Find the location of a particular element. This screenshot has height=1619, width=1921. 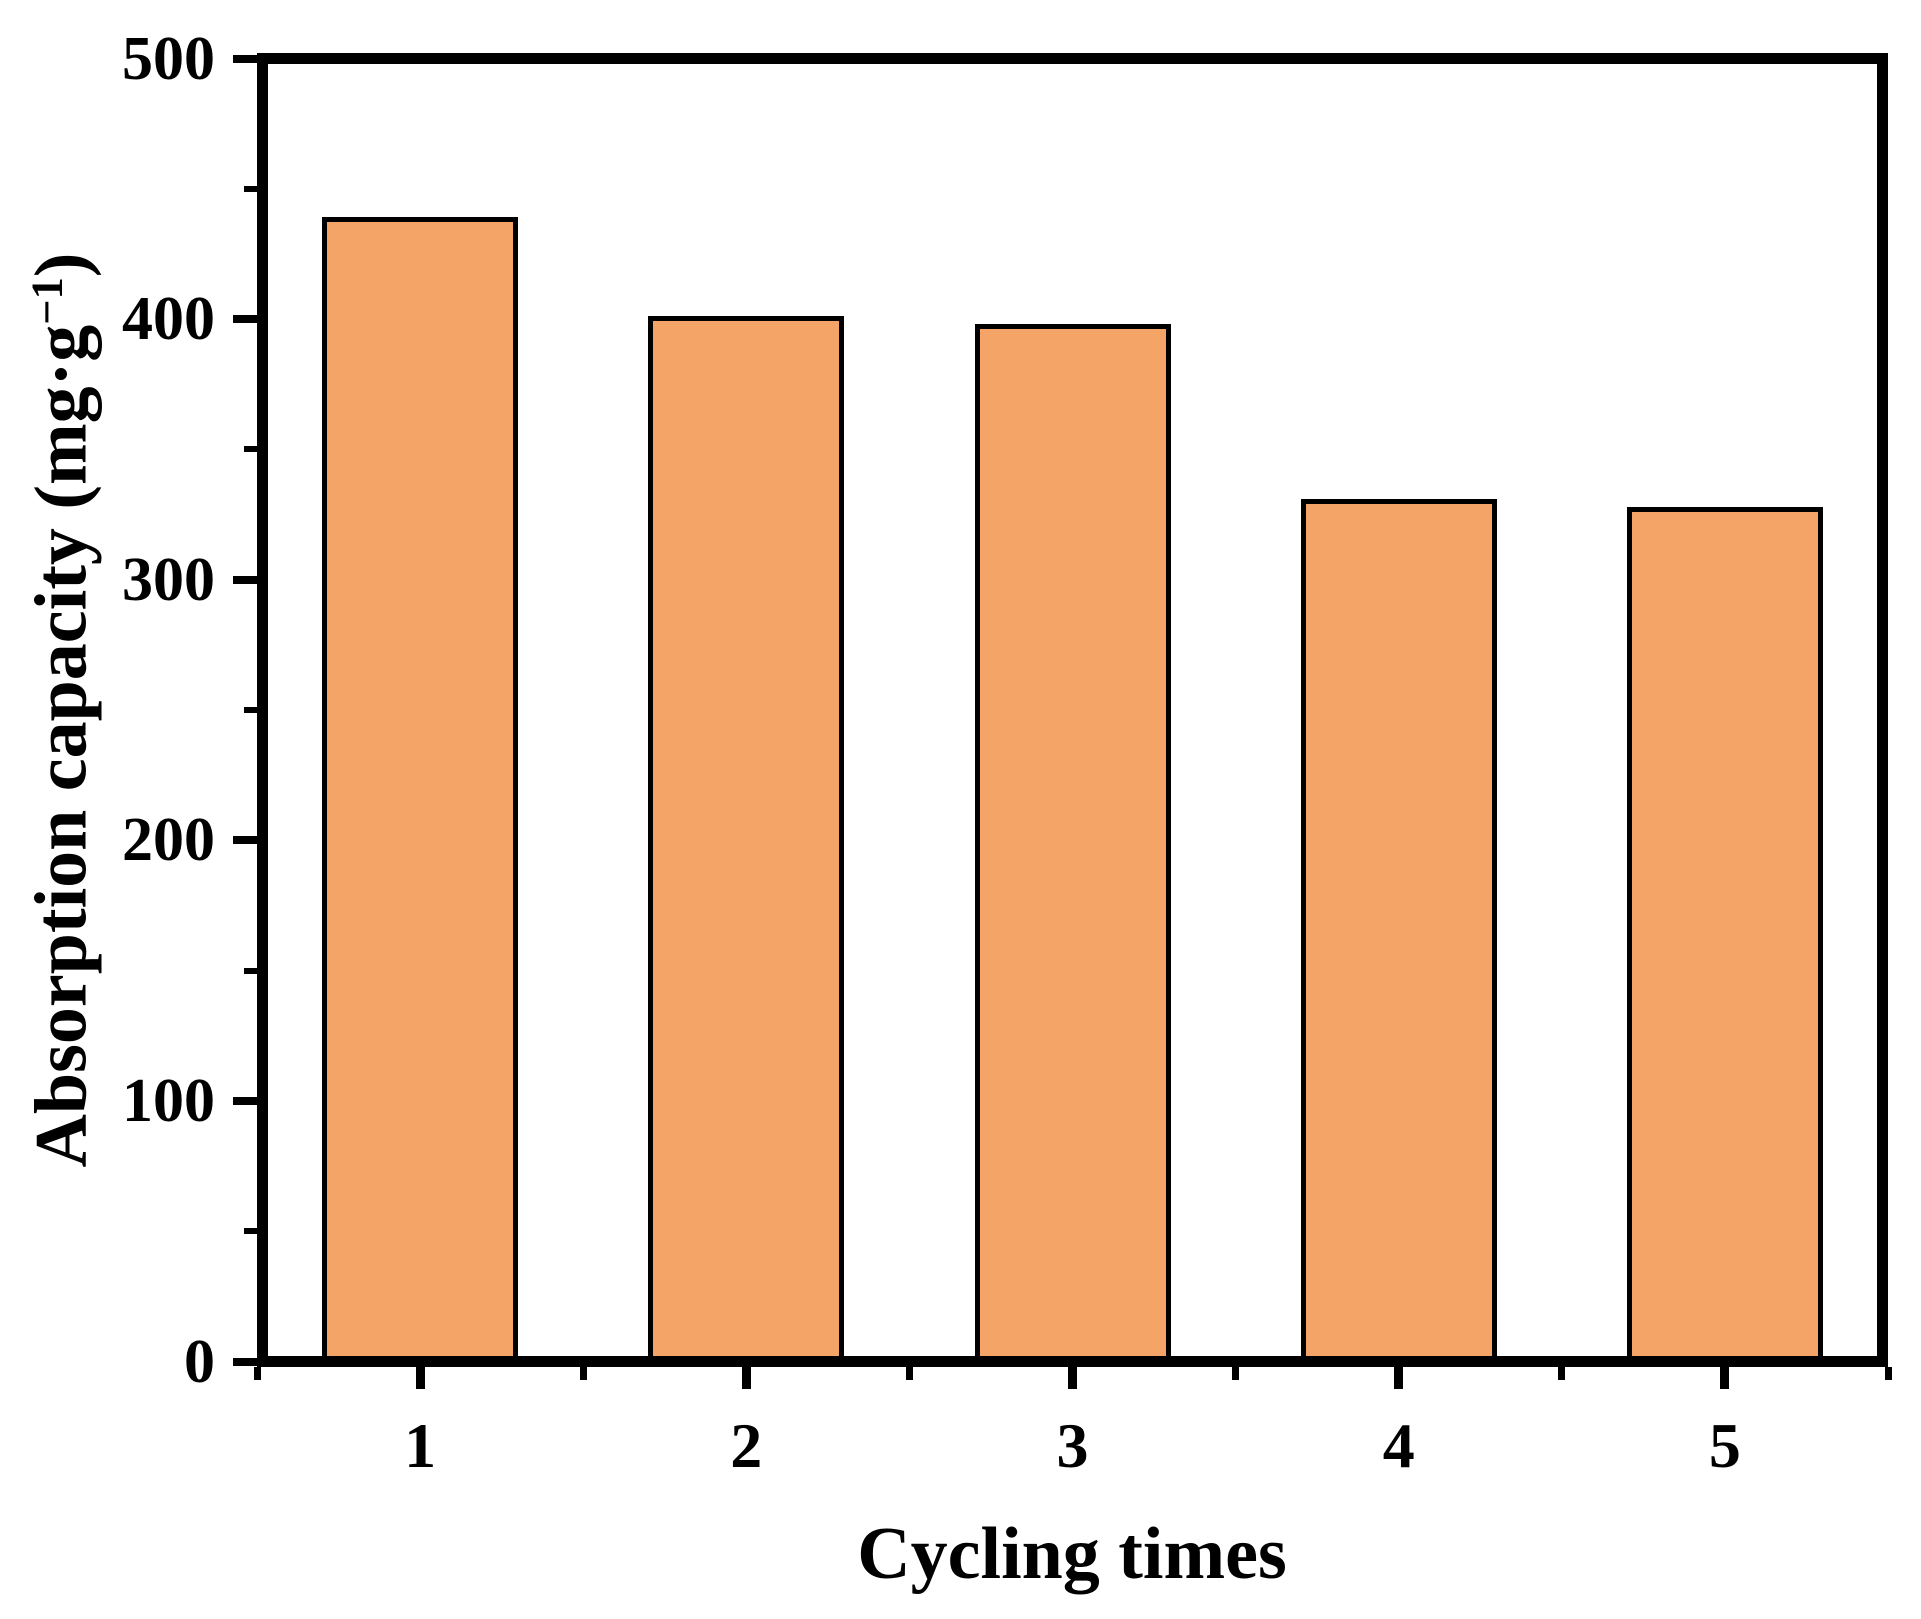

y-axis-title: Absorption capacity (mg·g−1) is located at coordinates (62, 710).